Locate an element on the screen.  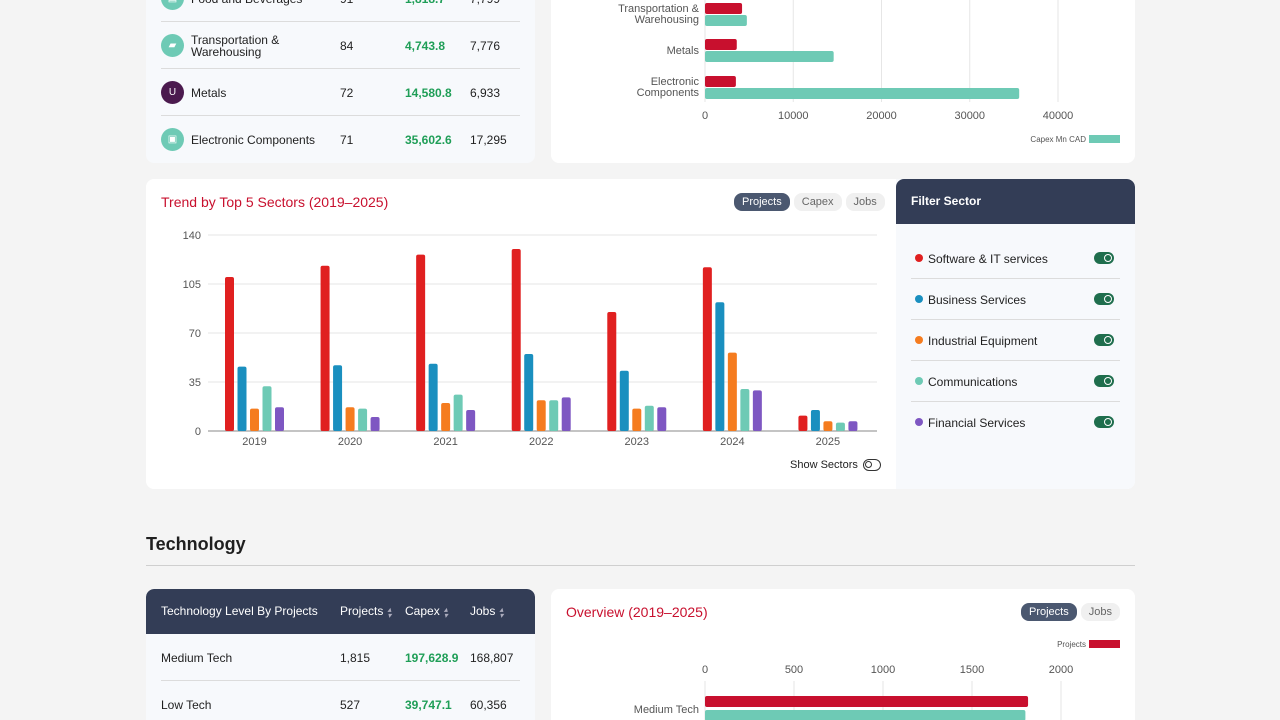
tab-capex: Capex is located at coordinates (817, 202).